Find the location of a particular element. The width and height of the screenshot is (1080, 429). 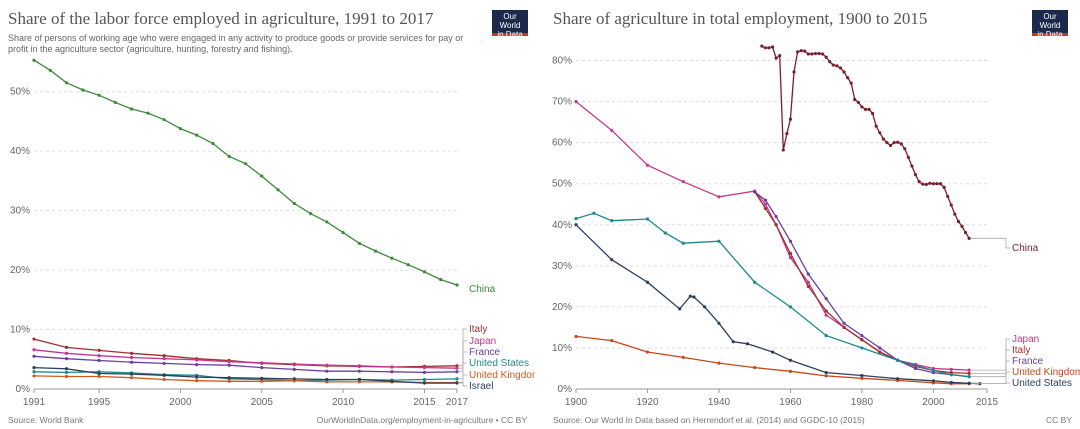

series-line-japan is located at coordinates (245, 359).